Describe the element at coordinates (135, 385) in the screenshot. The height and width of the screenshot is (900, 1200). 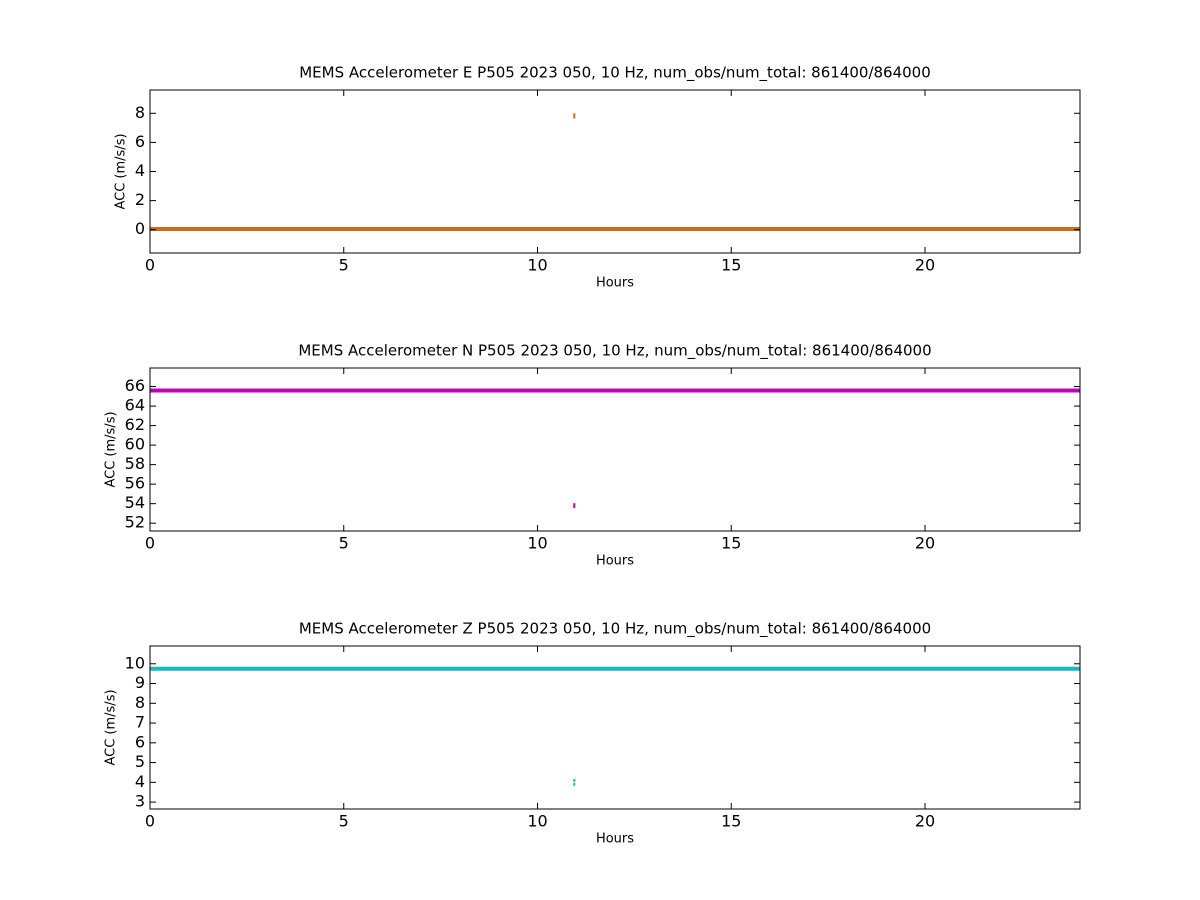
I see `y-tick-label: 66` at that location.